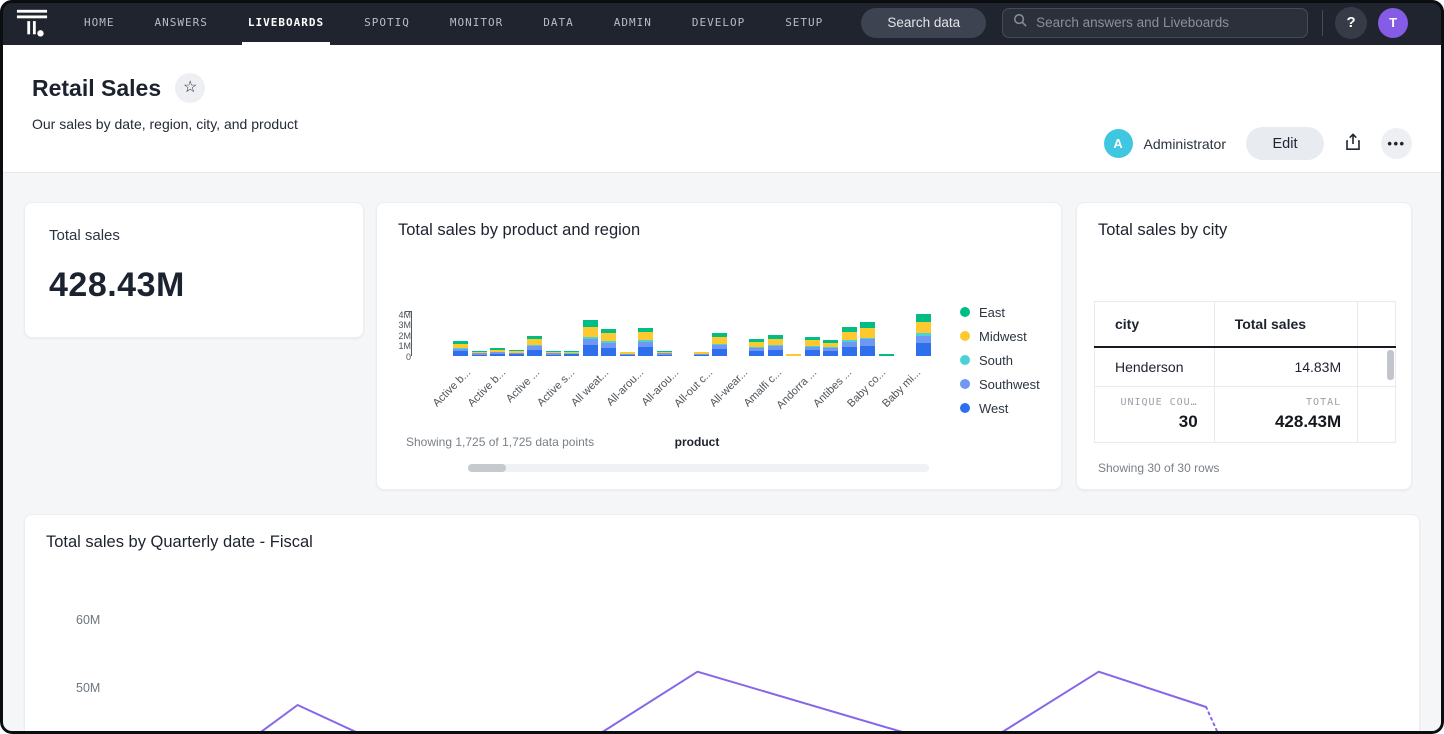 The height and width of the screenshot is (734, 1444). I want to click on table-summary-row: UNIQUE COU… 30 TOTAL 428.43M, so click(1245, 414).